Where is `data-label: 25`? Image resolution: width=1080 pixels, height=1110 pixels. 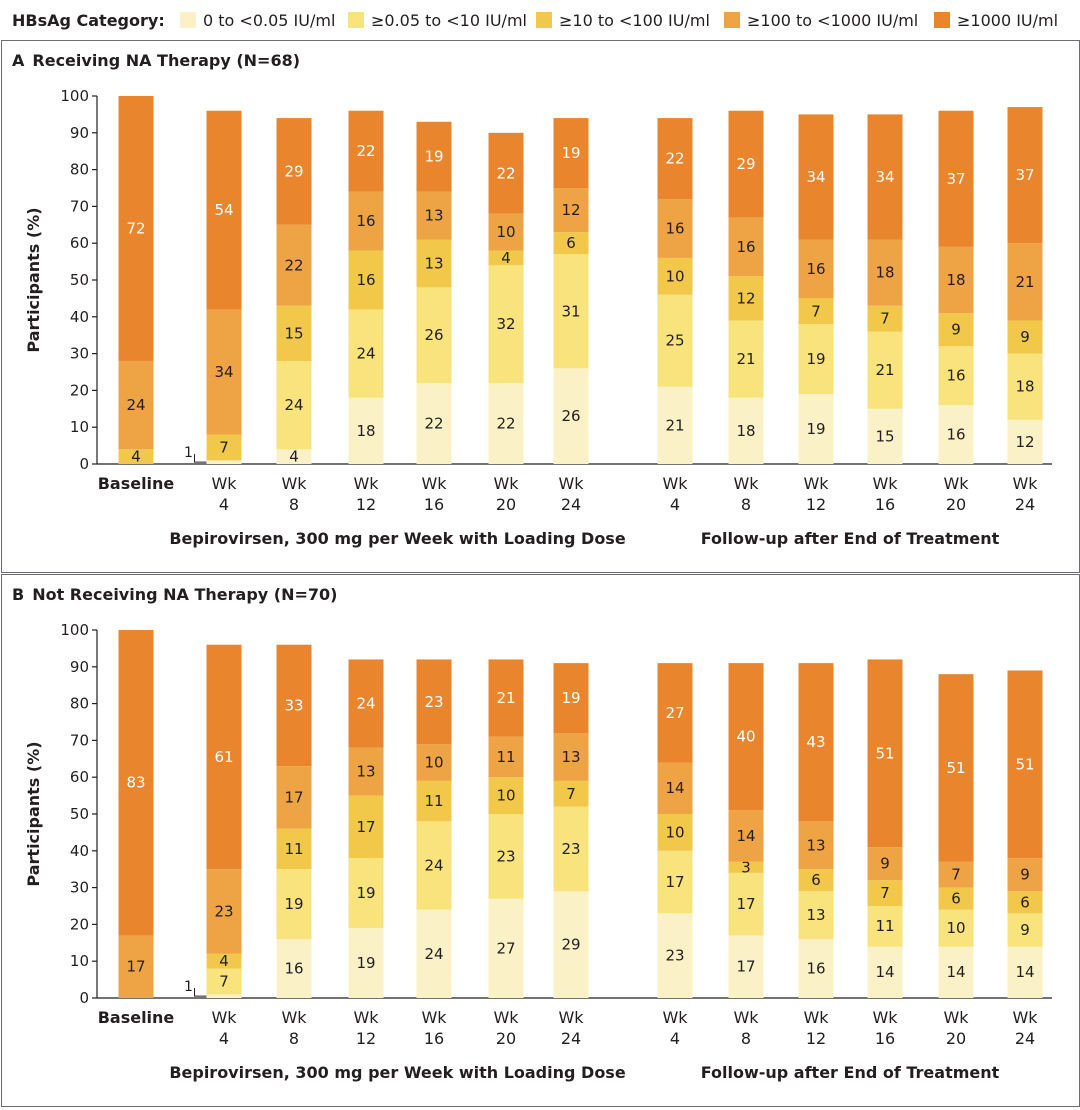 data-label: 25 is located at coordinates (674, 341).